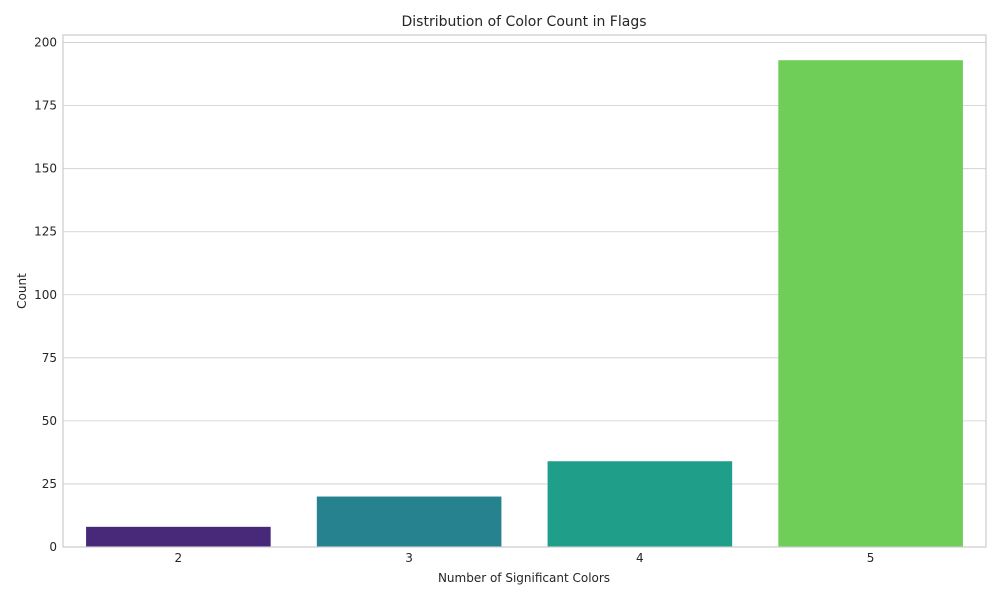 Image resolution: width=1000 pixels, height=600 pixels. Describe the element at coordinates (525, 558) in the screenshot. I see `x-tick-labels: 2 3 4 5` at that location.